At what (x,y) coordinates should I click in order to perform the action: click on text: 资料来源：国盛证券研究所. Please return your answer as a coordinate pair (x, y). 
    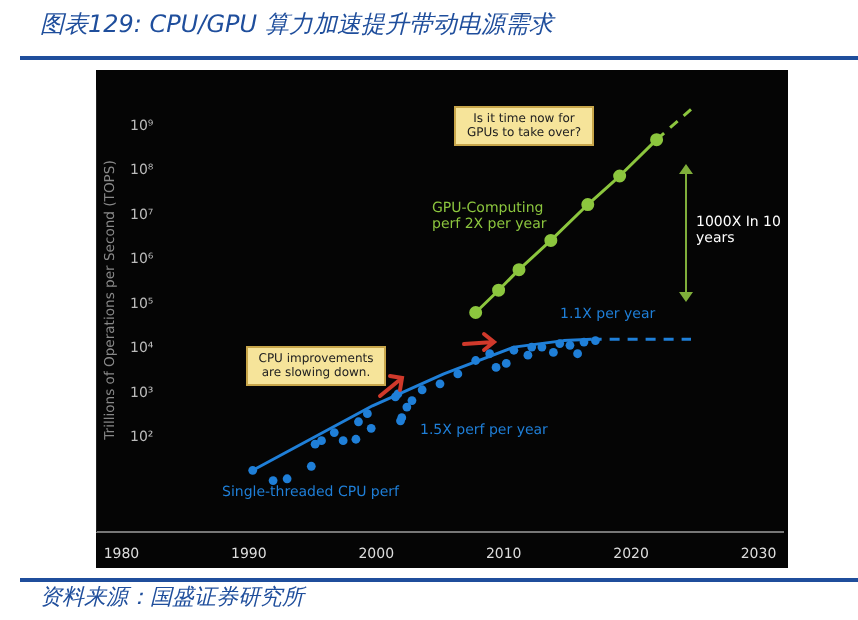
    Looking at the image, I should click on (174, 597).